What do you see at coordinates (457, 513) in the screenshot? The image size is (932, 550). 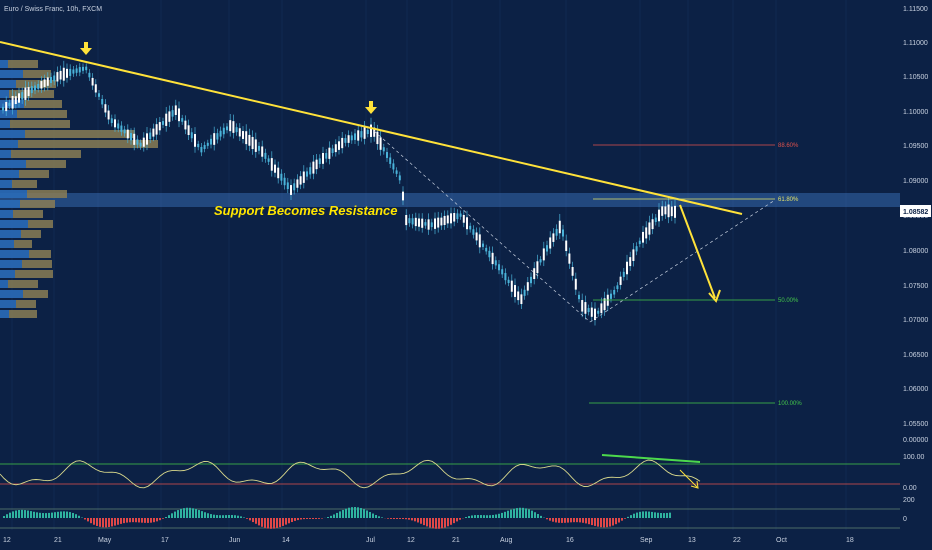 I see `histogram-pane: 200 0` at bounding box center [457, 513].